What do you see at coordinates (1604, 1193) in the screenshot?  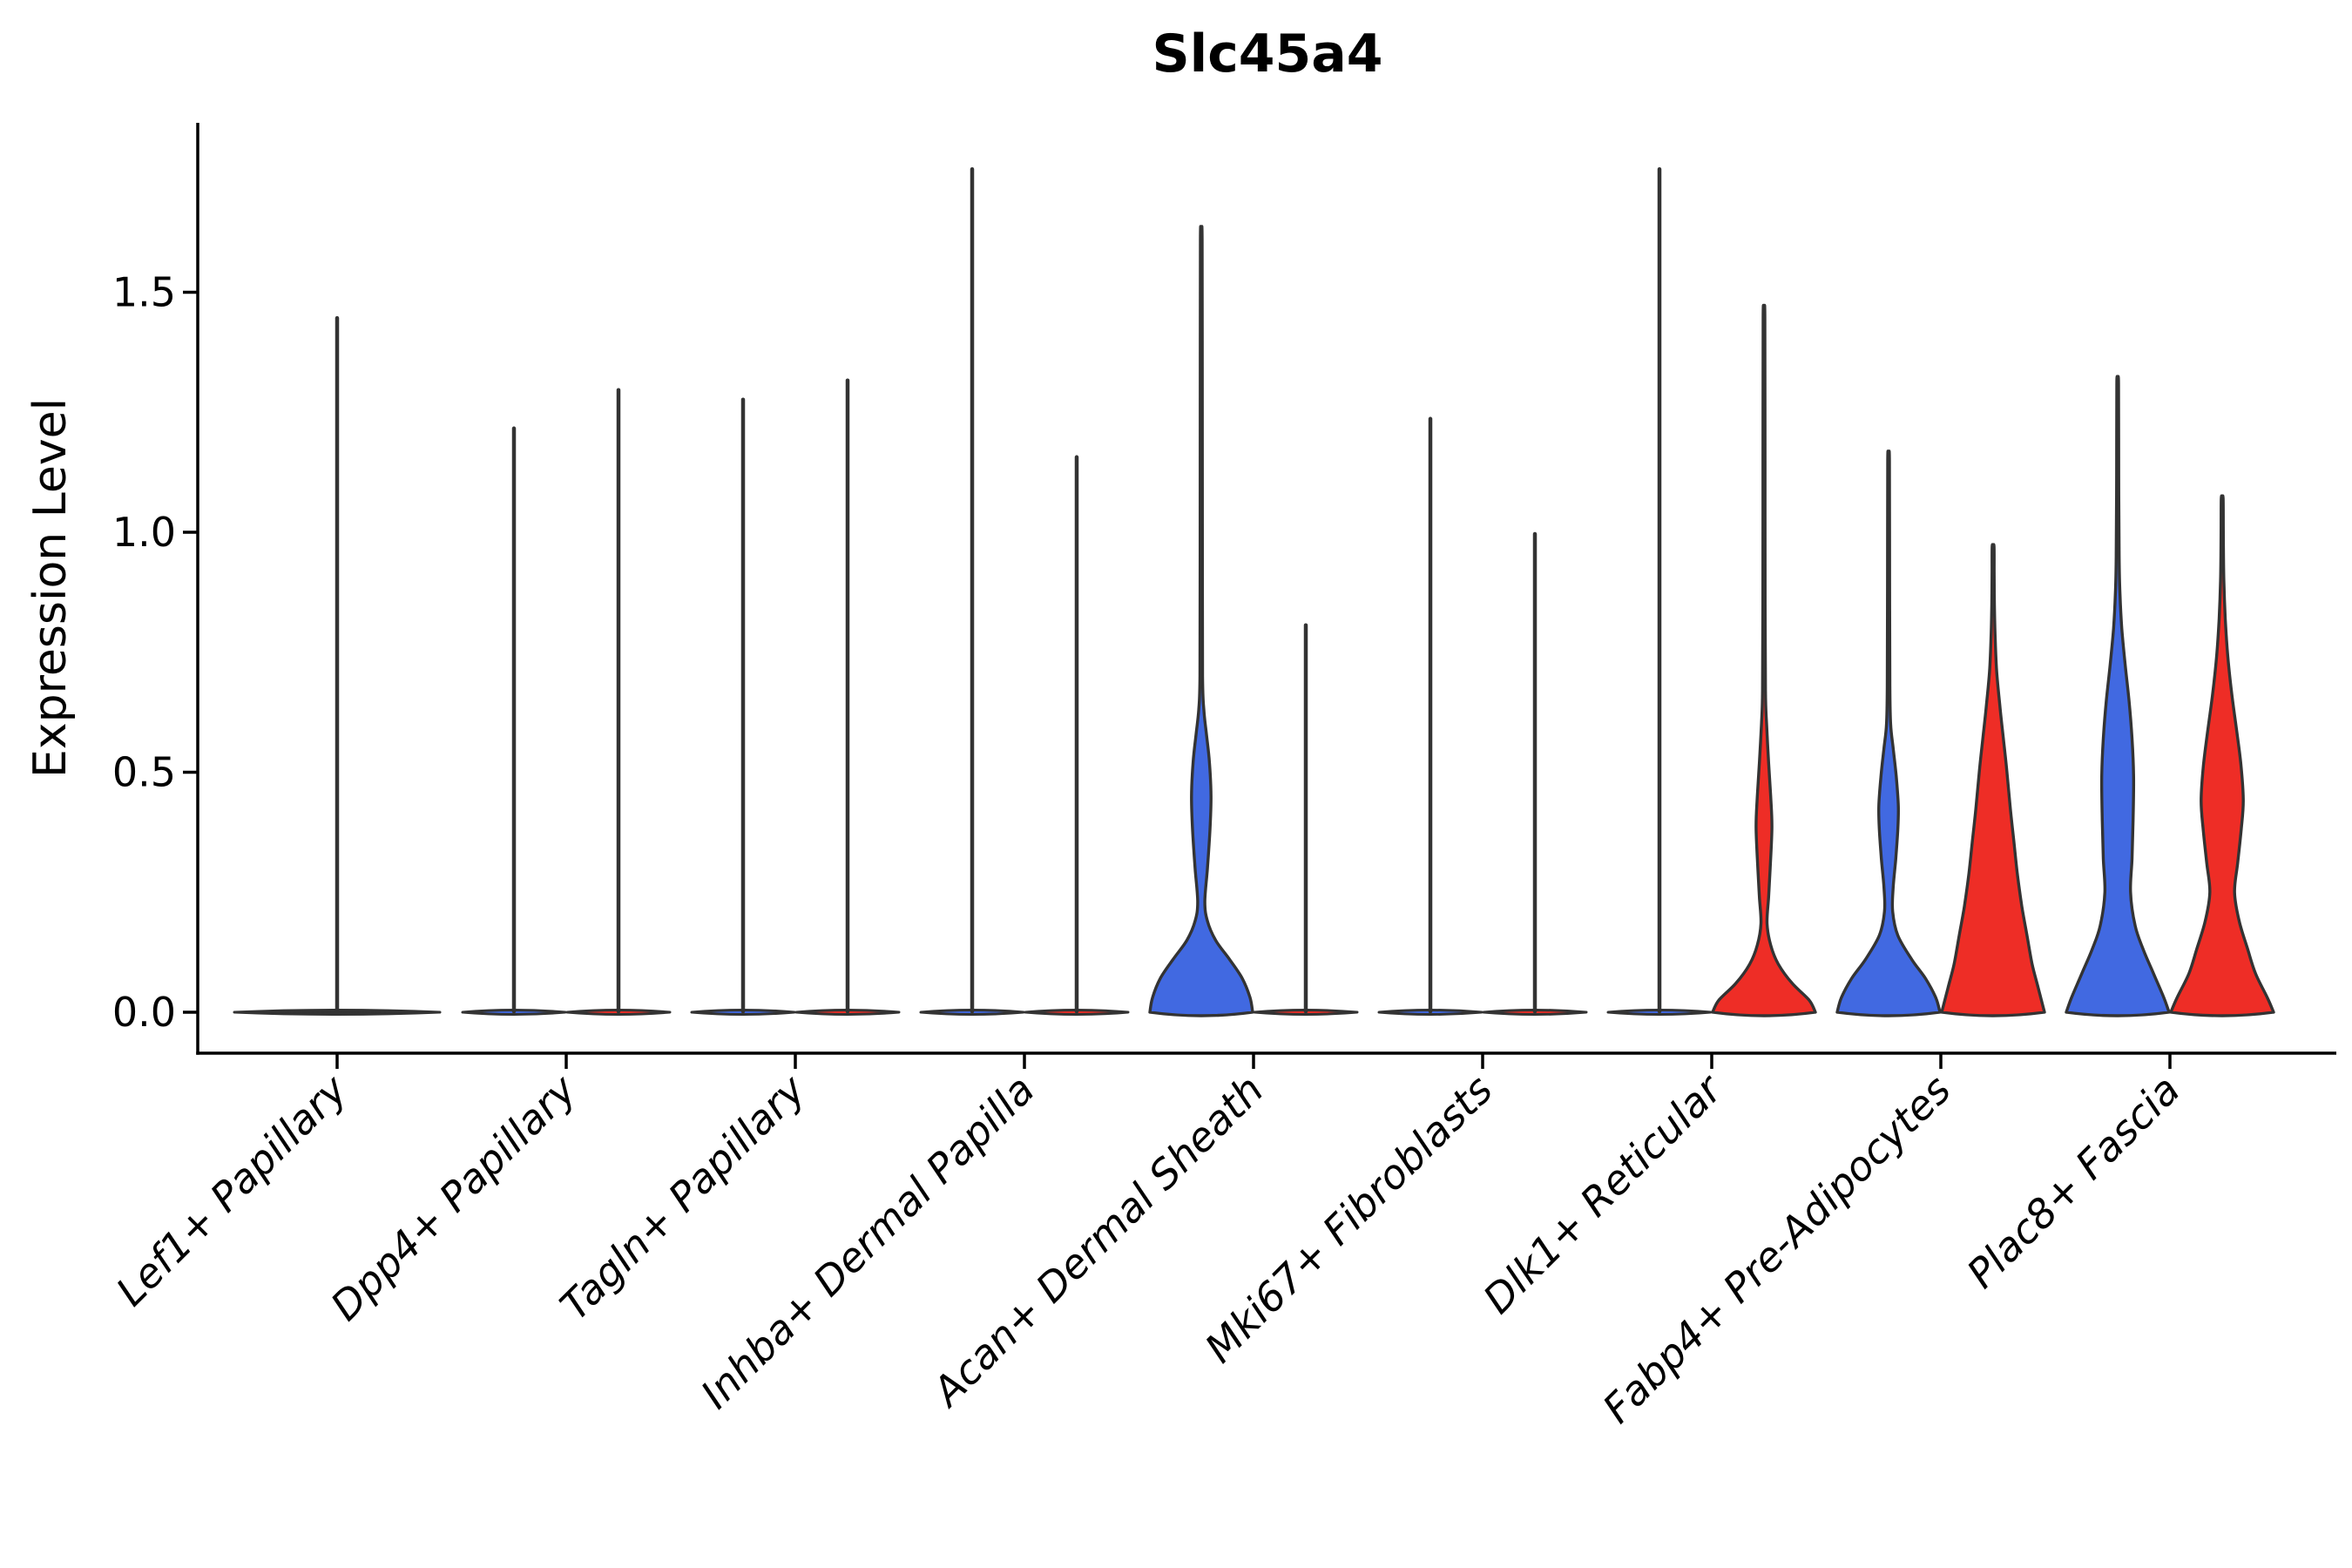 I see `x-tick-label: Dlk1+ Reticular` at bounding box center [1604, 1193].